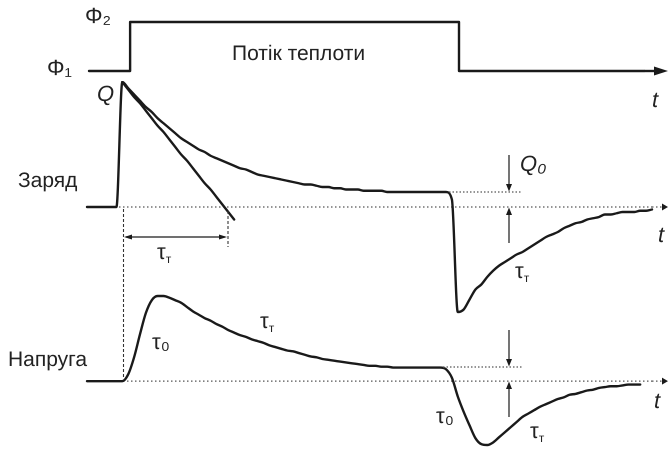 The height and width of the screenshot is (451, 669). What do you see at coordinates (48, 180) in the screenshot?
I see `y-axis-title: Заряд` at bounding box center [48, 180].